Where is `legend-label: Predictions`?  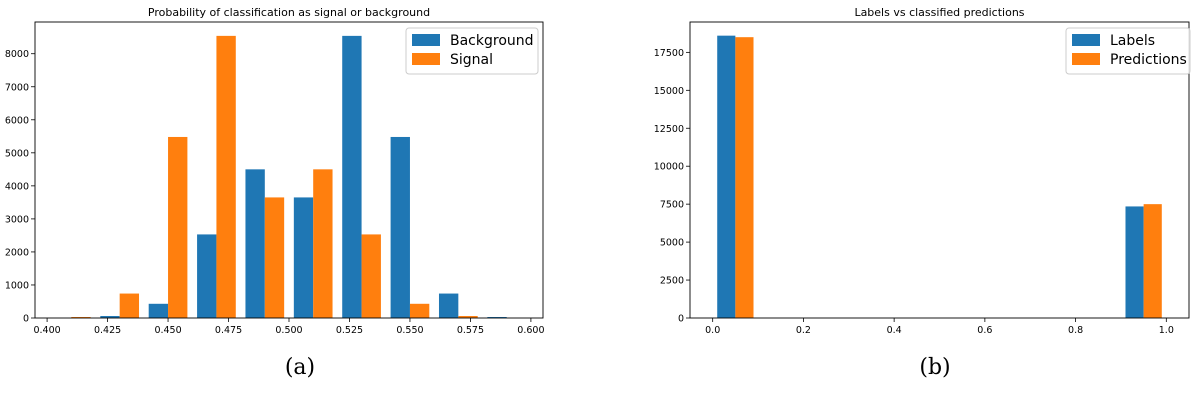
legend-label: Predictions is located at coordinates (1148, 60).